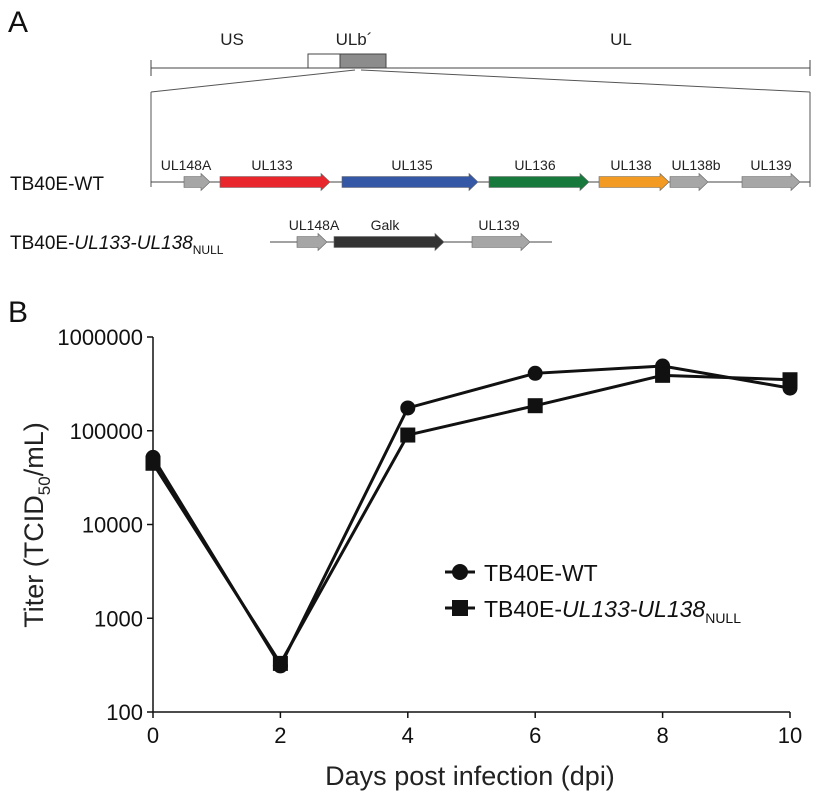 This screenshot has width=820, height=800. I want to click on wt-gene-label-ul135: UL135, so click(411, 165).